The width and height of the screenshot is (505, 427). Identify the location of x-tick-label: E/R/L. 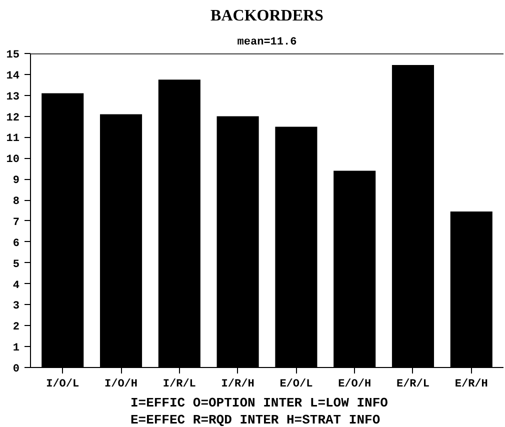
(413, 384).